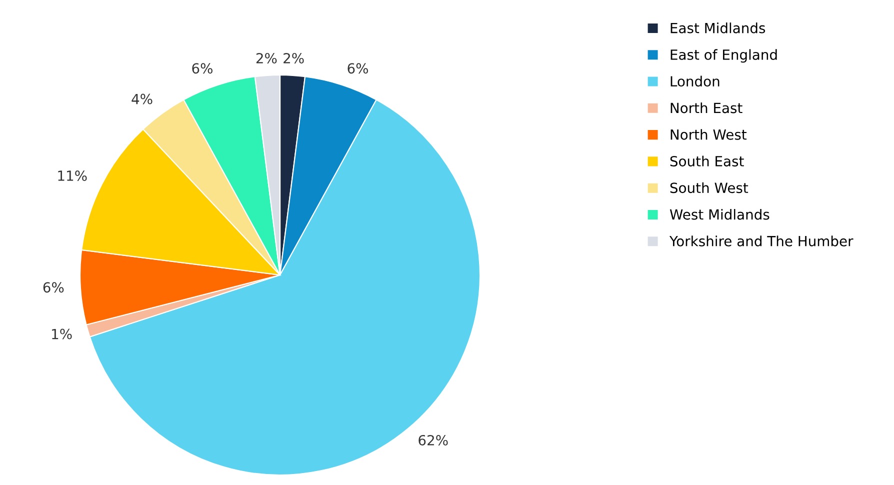  What do you see at coordinates (695, 81) in the screenshot?
I see `legend-label: London` at bounding box center [695, 81].